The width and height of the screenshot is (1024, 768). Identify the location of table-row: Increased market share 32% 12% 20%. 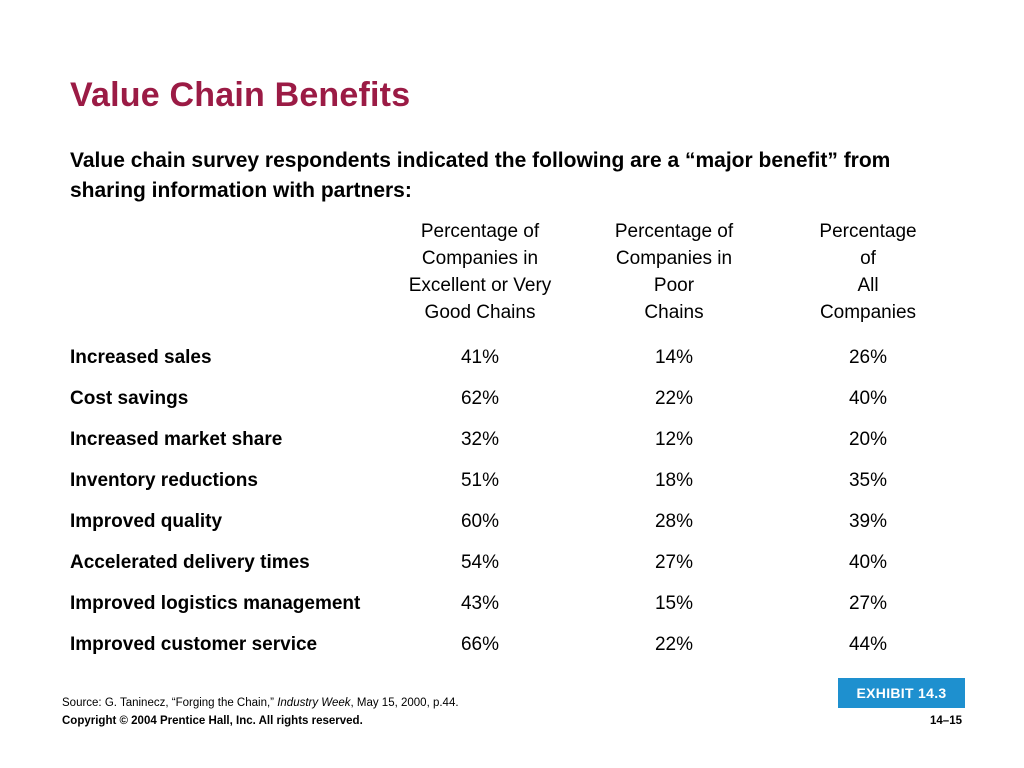
(515, 439).